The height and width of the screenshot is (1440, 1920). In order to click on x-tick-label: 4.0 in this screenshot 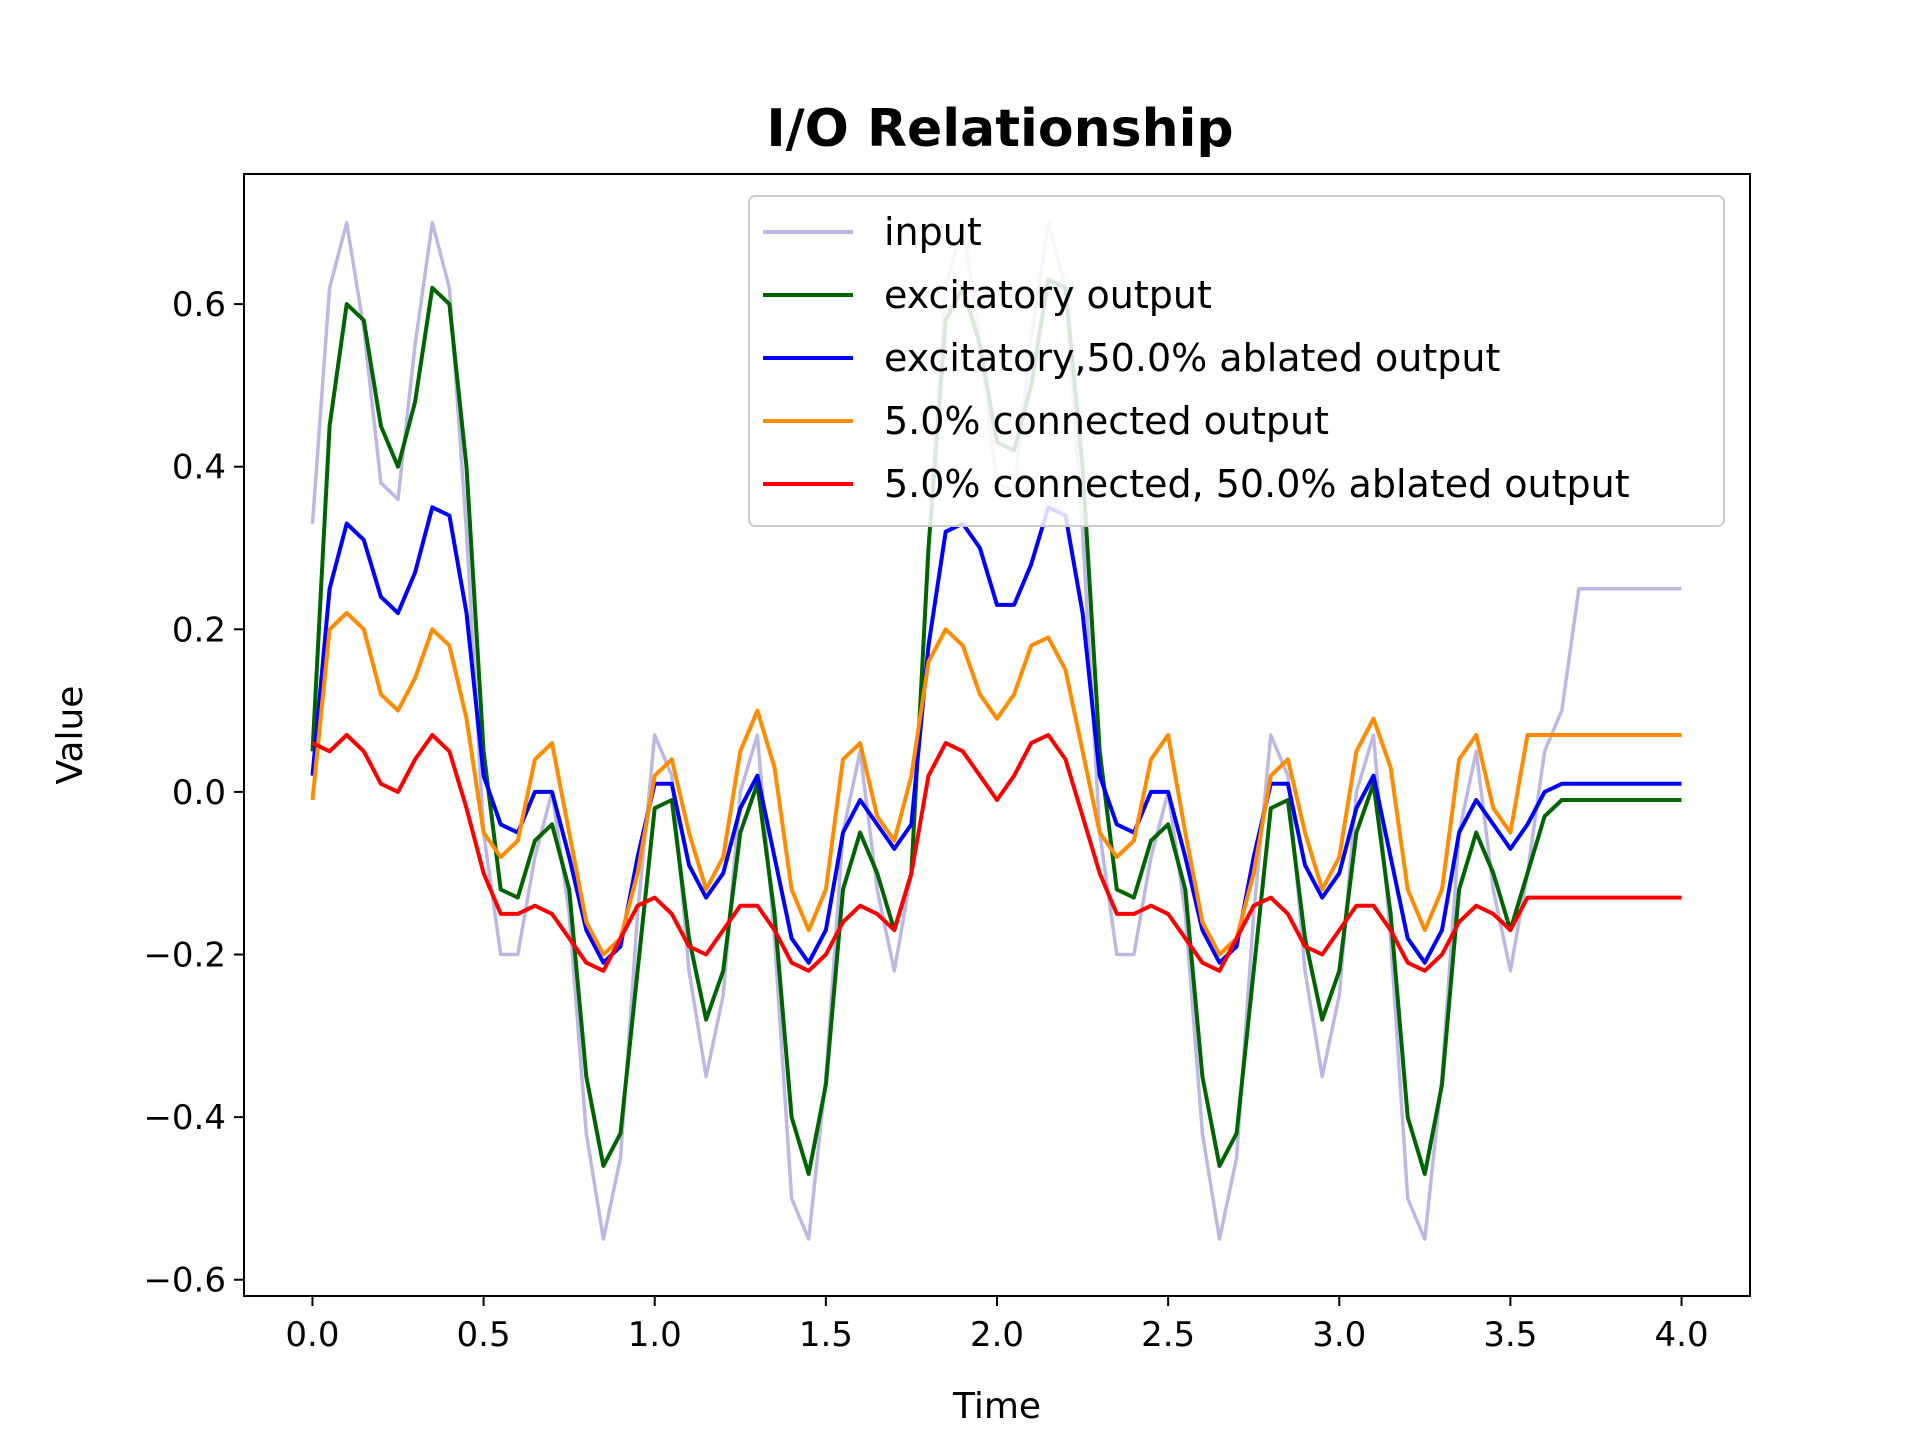, I will do `click(1682, 1335)`.